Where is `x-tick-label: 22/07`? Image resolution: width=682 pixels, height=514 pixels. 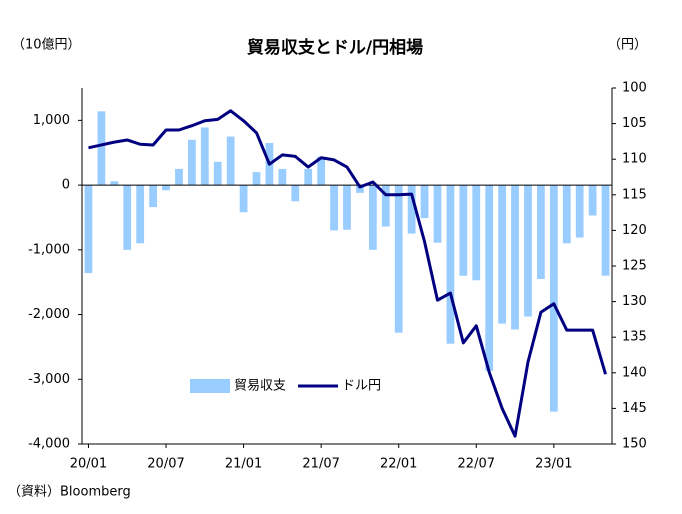 x-tick-label: 22/07 is located at coordinates (476, 464).